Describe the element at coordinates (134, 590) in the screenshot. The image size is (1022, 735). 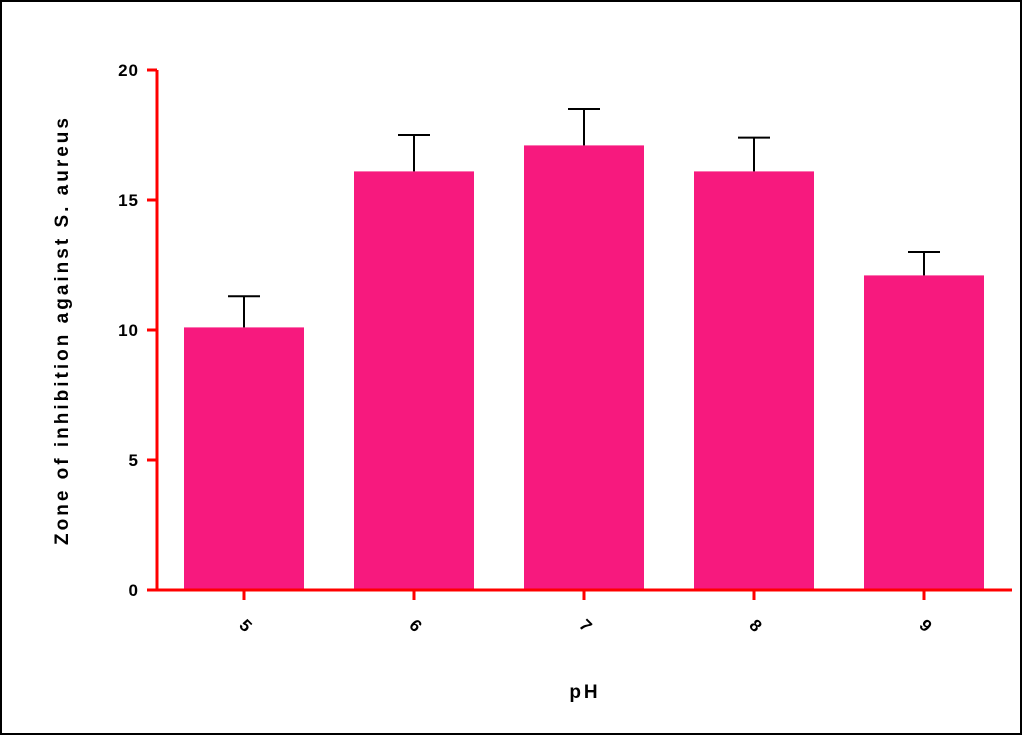
I see `y-tick-label: 0` at that location.